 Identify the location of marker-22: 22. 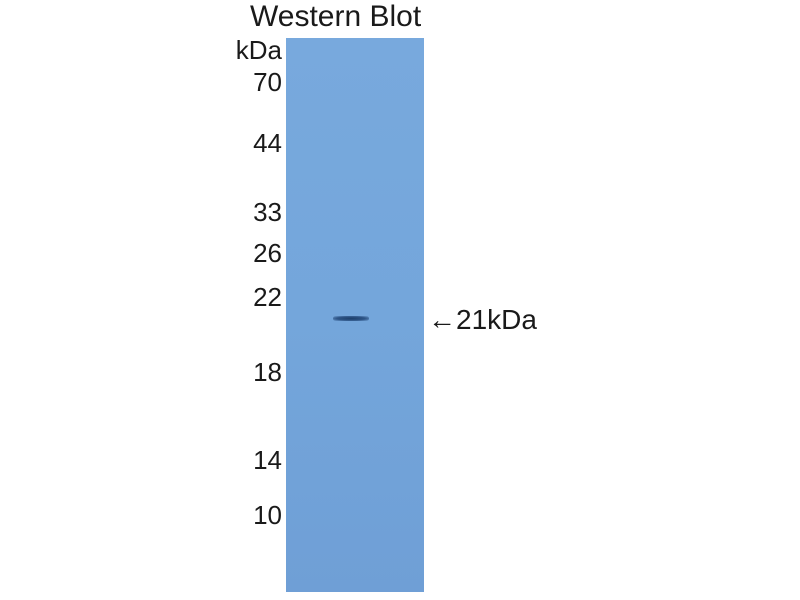
(267, 297).